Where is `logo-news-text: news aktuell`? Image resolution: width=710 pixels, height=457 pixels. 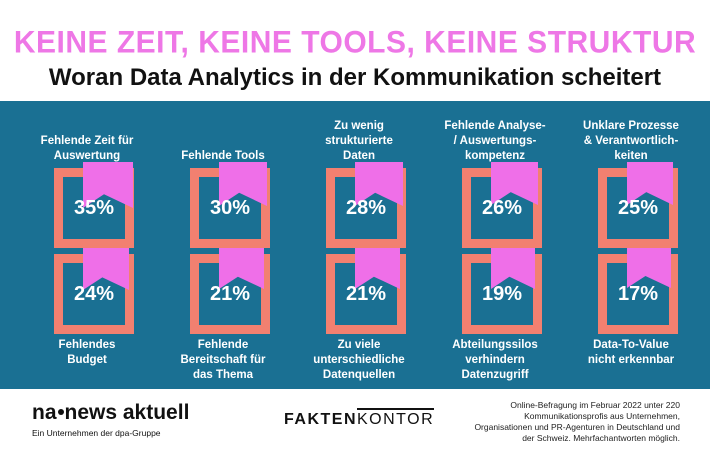 logo-news-text: news aktuell is located at coordinates (127, 412).